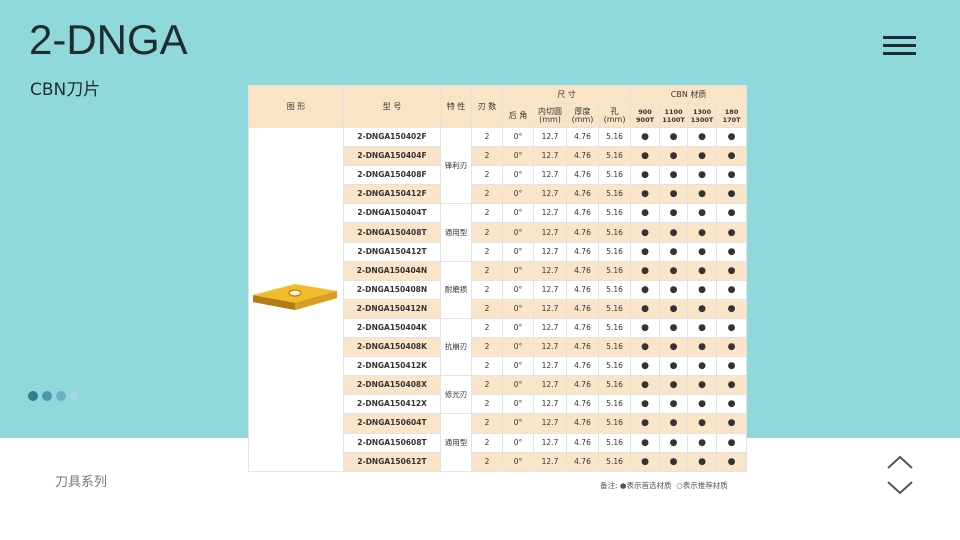 Image resolution: width=960 pixels, height=540 pixels. What do you see at coordinates (392, 366) in the screenshot?
I see `model-cell: 2-DNGA150412K` at bounding box center [392, 366].